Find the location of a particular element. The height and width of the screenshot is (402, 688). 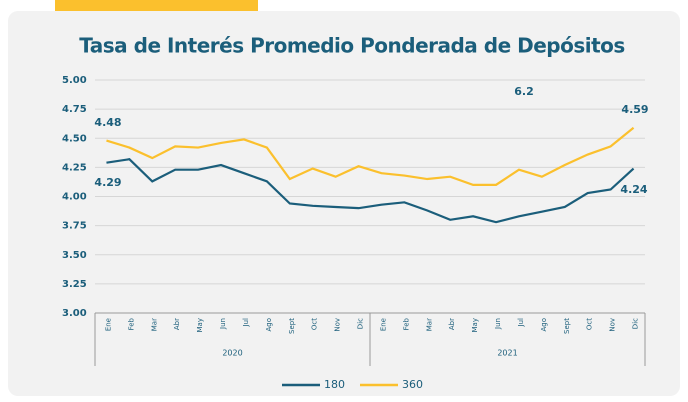

group-label: 2021 is located at coordinates (507, 353).